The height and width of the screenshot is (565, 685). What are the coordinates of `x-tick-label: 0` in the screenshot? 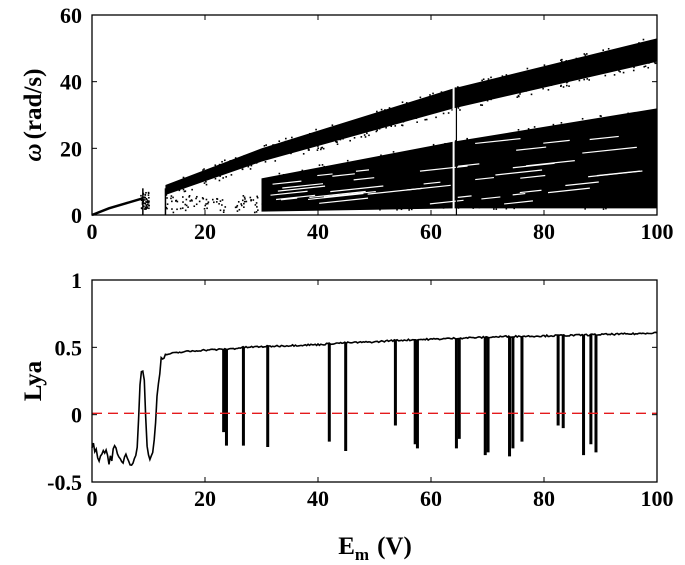 It's located at (92, 498).